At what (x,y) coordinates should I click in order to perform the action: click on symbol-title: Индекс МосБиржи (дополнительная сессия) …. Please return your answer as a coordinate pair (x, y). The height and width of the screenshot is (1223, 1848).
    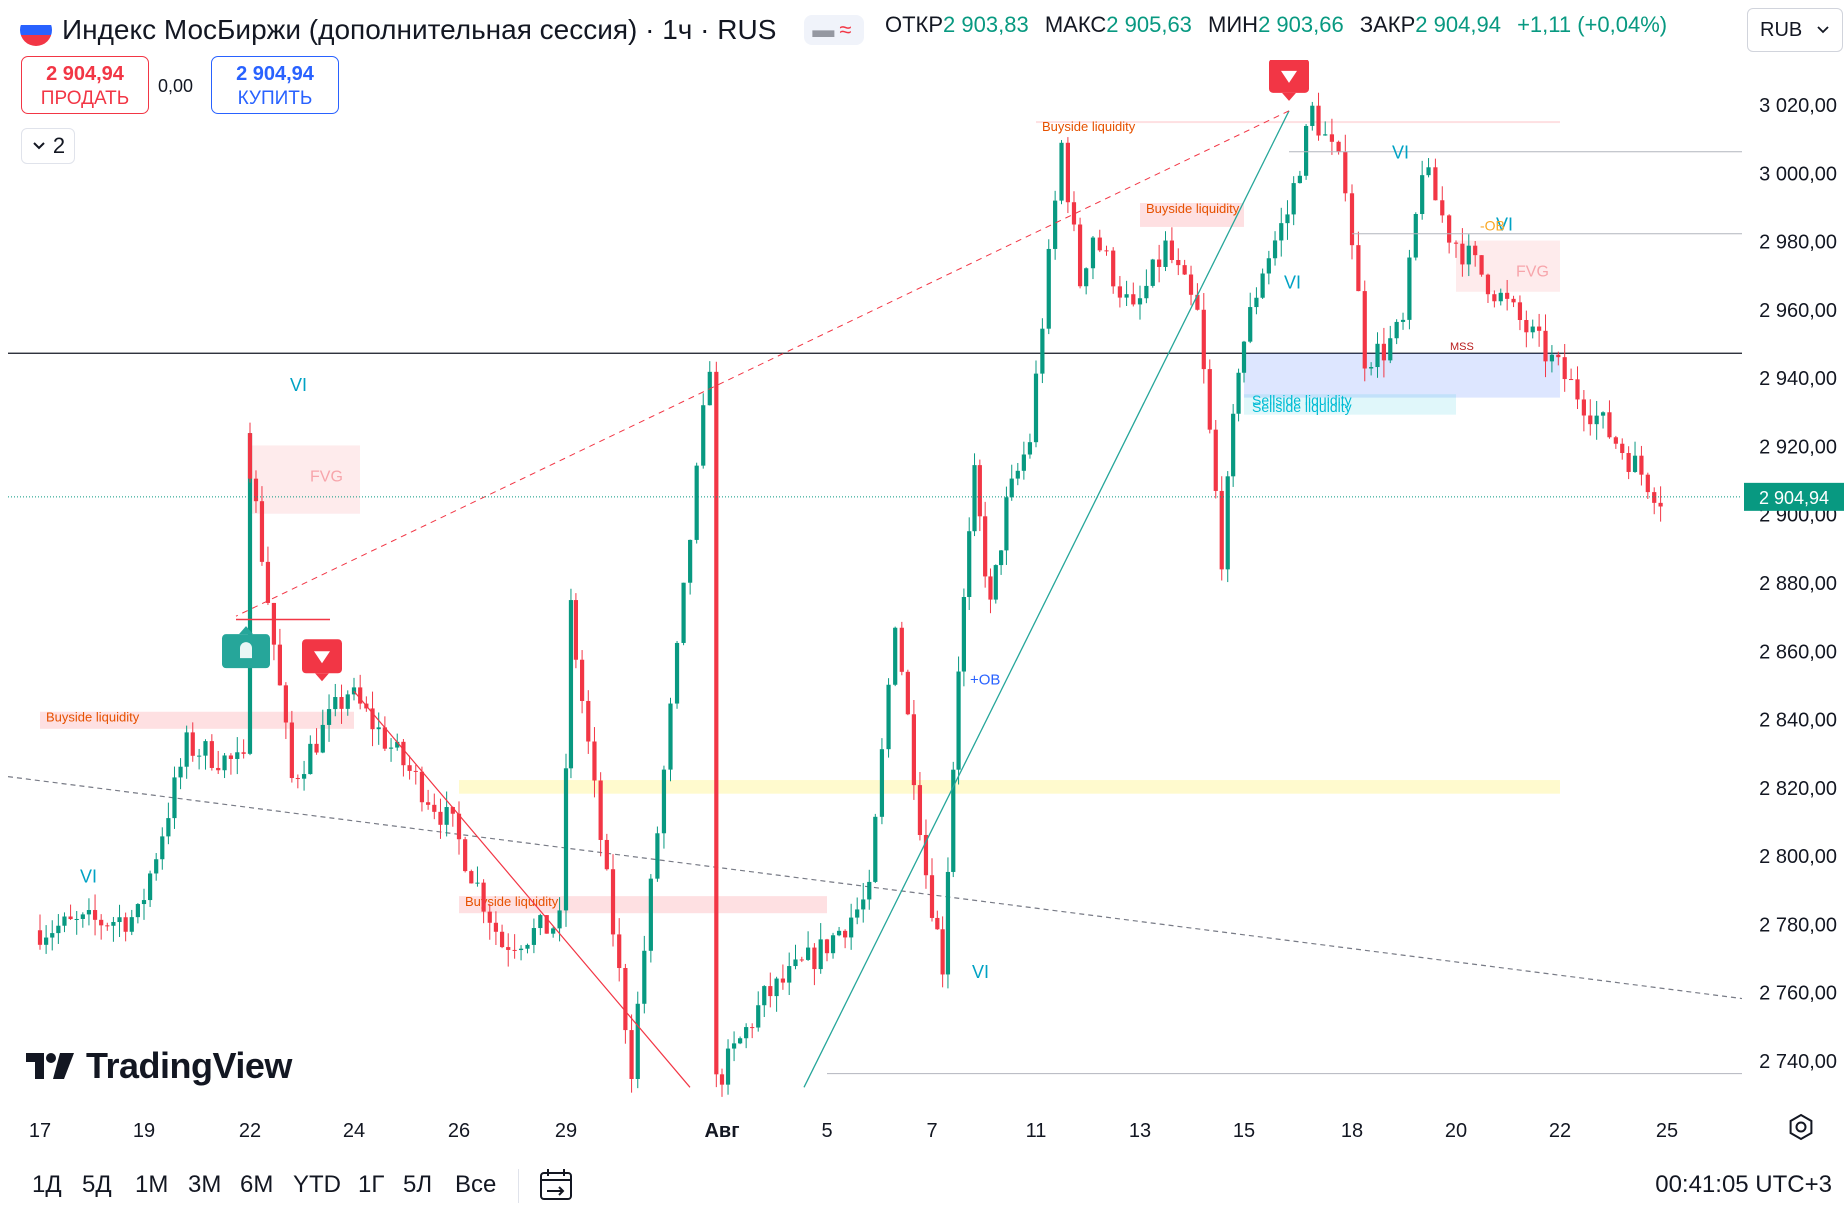
    Looking at the image, I should click on (419, 29).